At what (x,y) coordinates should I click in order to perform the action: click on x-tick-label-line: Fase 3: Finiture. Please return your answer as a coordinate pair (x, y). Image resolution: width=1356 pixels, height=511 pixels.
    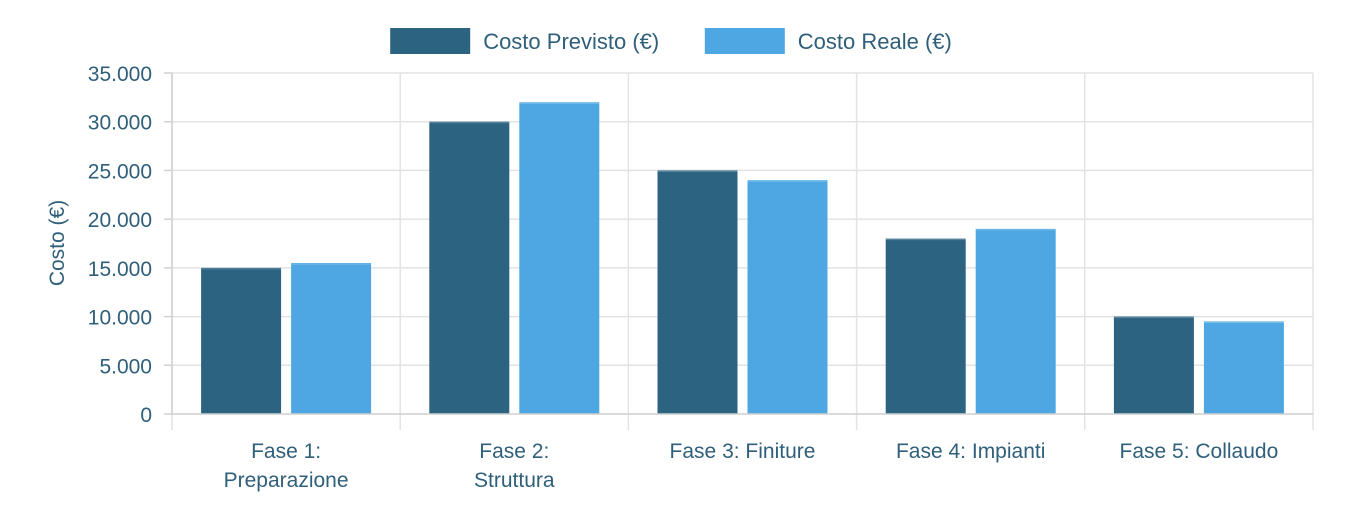
    Looking at the image, I should click on (743, 451).